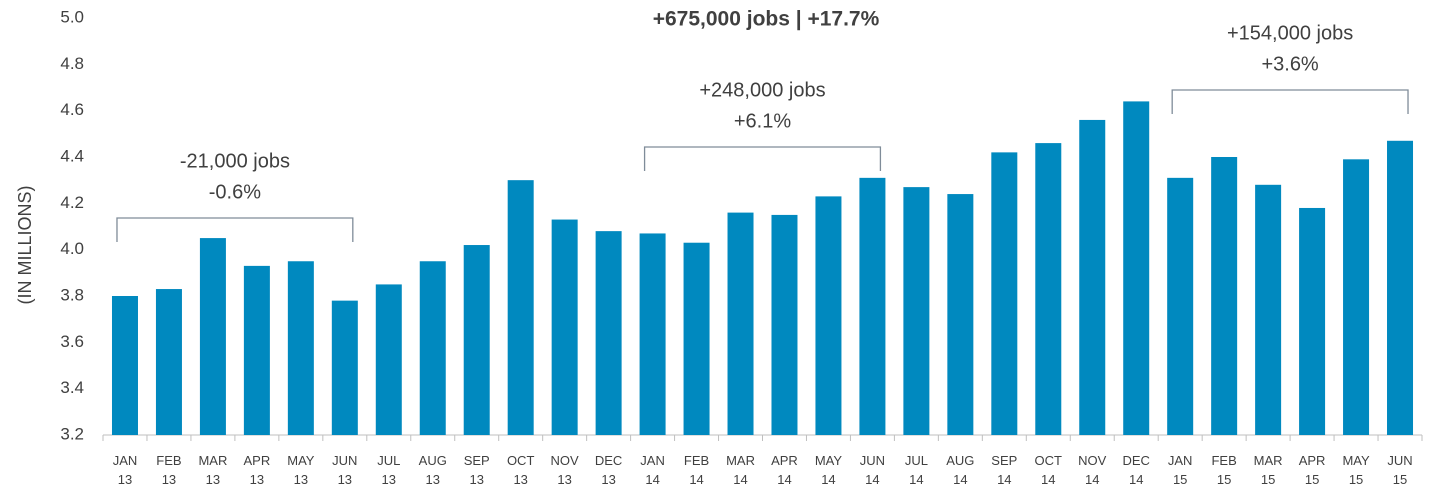 The height and width of the screenshot is (491, 1437). I want to click on chart-title: +675,000 jobs | +17.7%, so click(766, 19).